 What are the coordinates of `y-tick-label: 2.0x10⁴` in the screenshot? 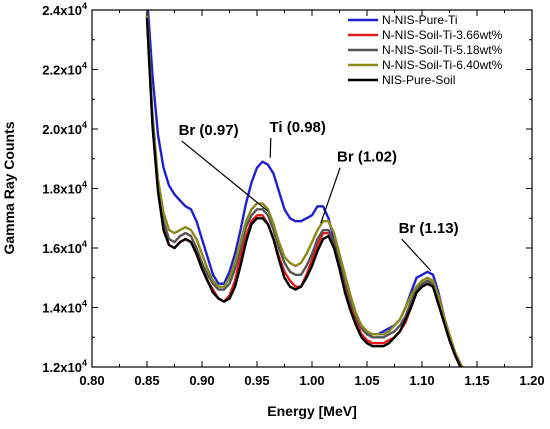 It's located at (64, 128).